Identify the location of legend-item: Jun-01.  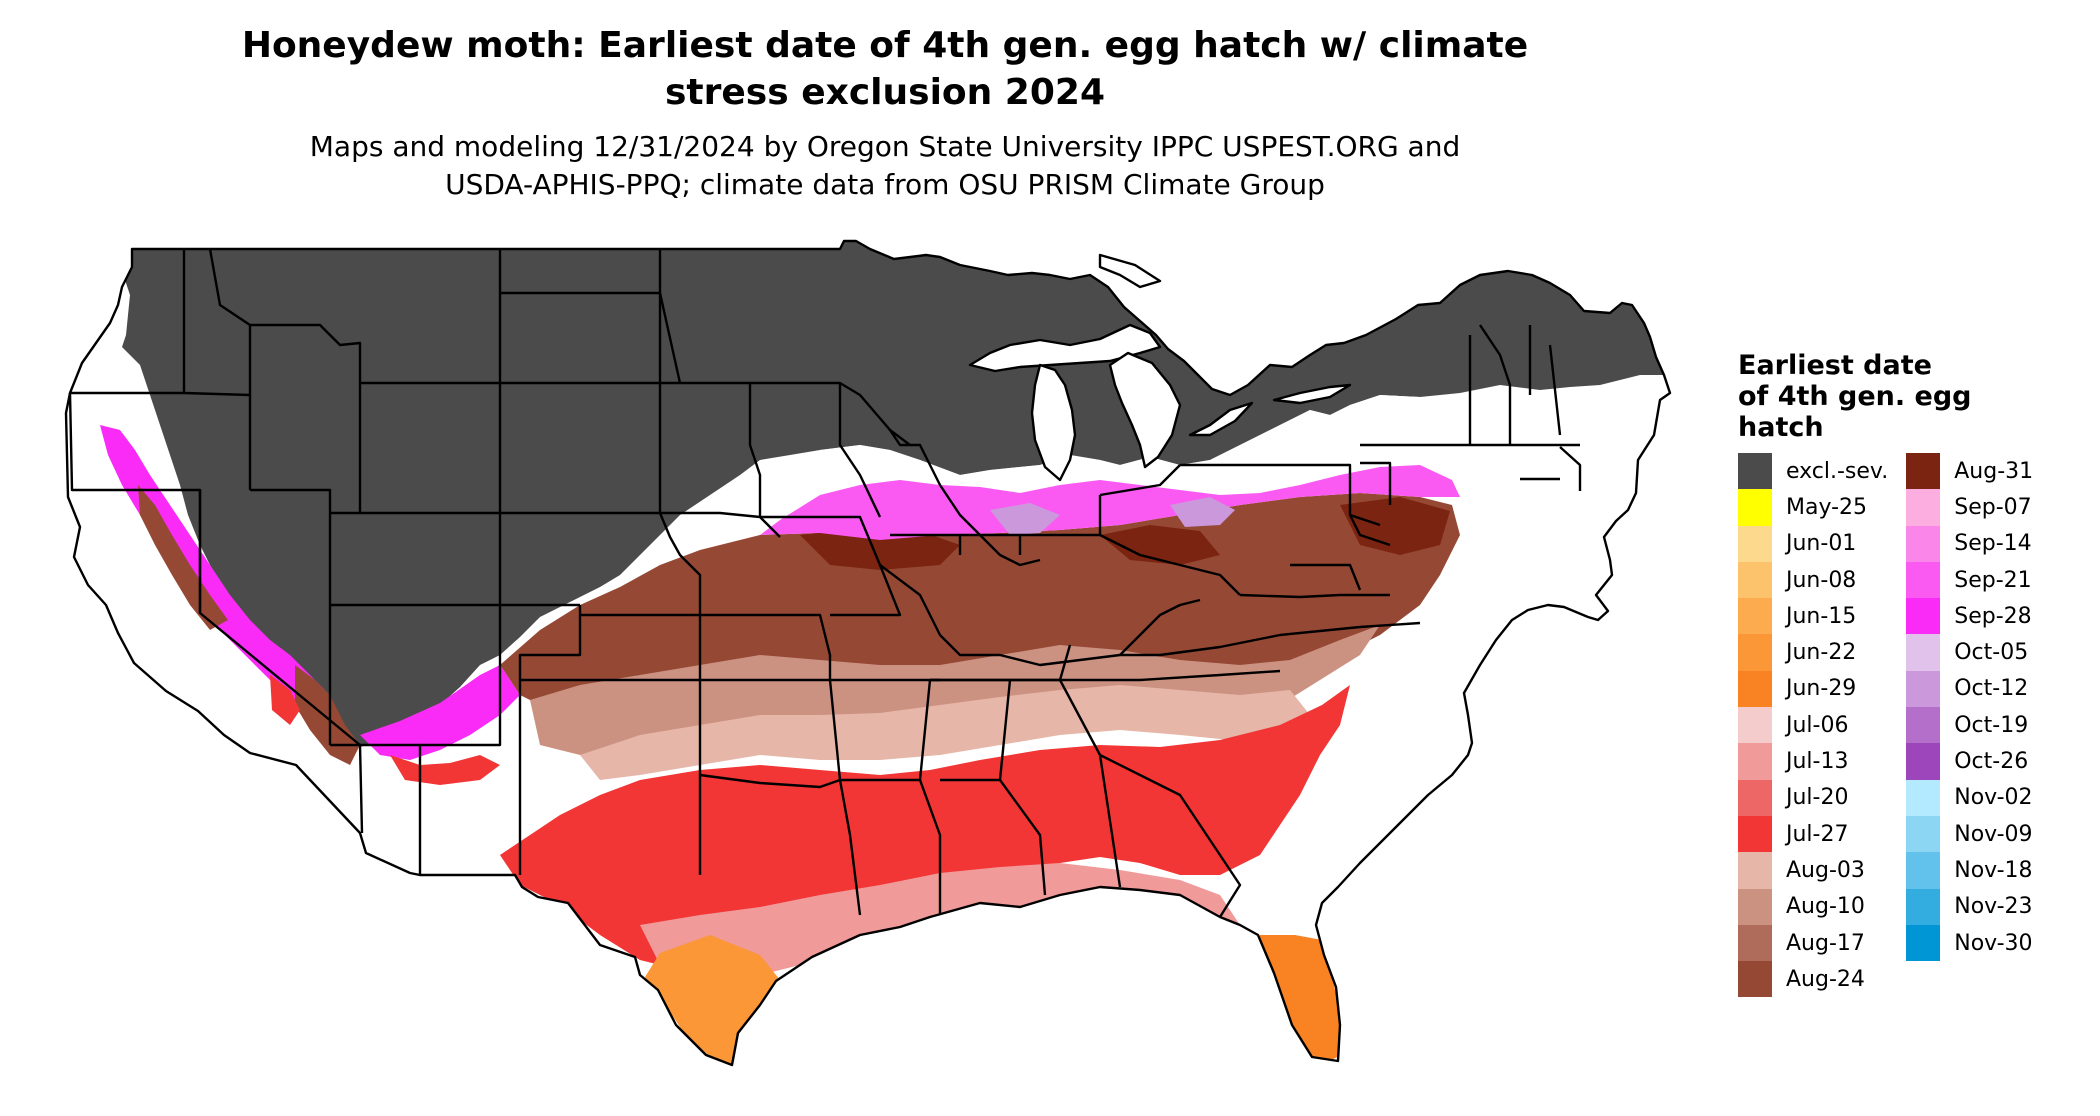
(1813, 543).